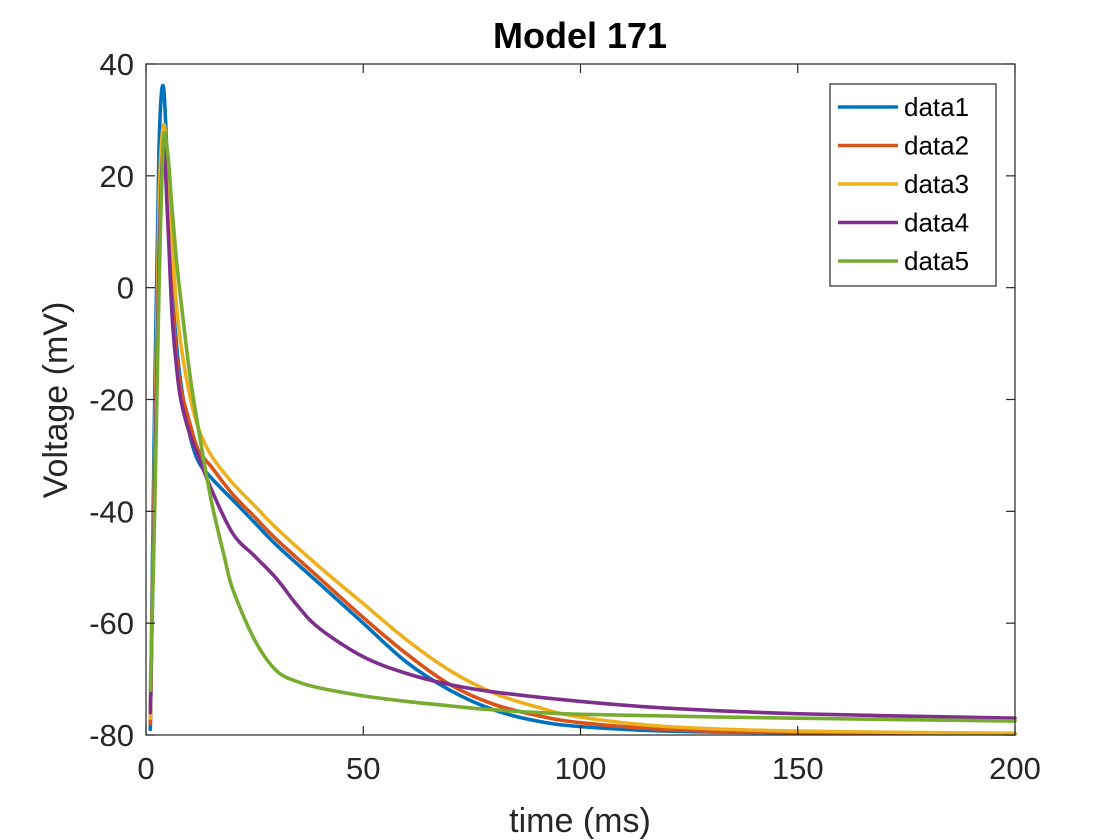 The image size is (1120, 840). I want to click on x-tick-label: 200, so click(1015, 768).